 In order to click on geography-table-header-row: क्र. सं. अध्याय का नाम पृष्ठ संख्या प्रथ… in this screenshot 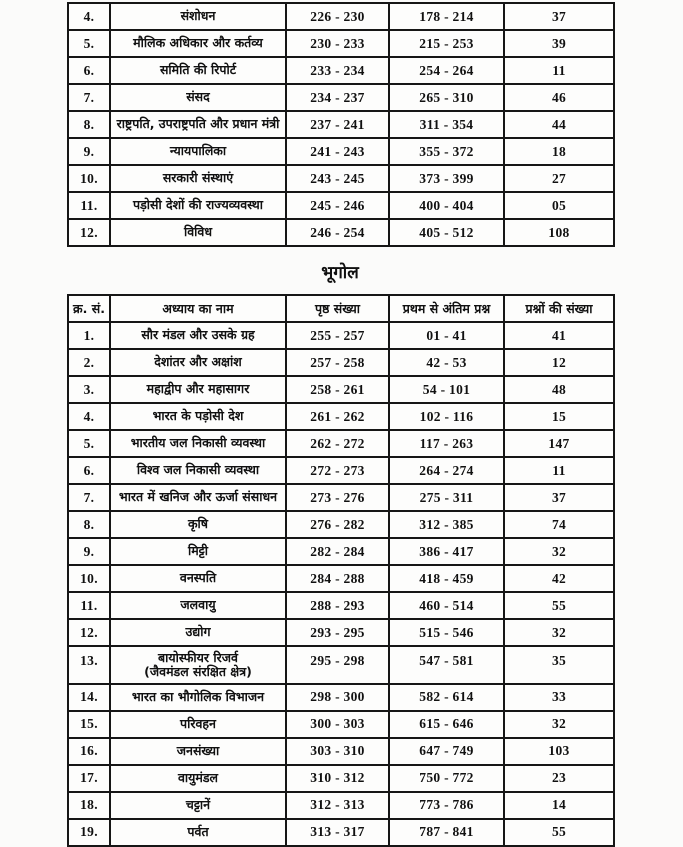, I will do `click(341, 308)`.